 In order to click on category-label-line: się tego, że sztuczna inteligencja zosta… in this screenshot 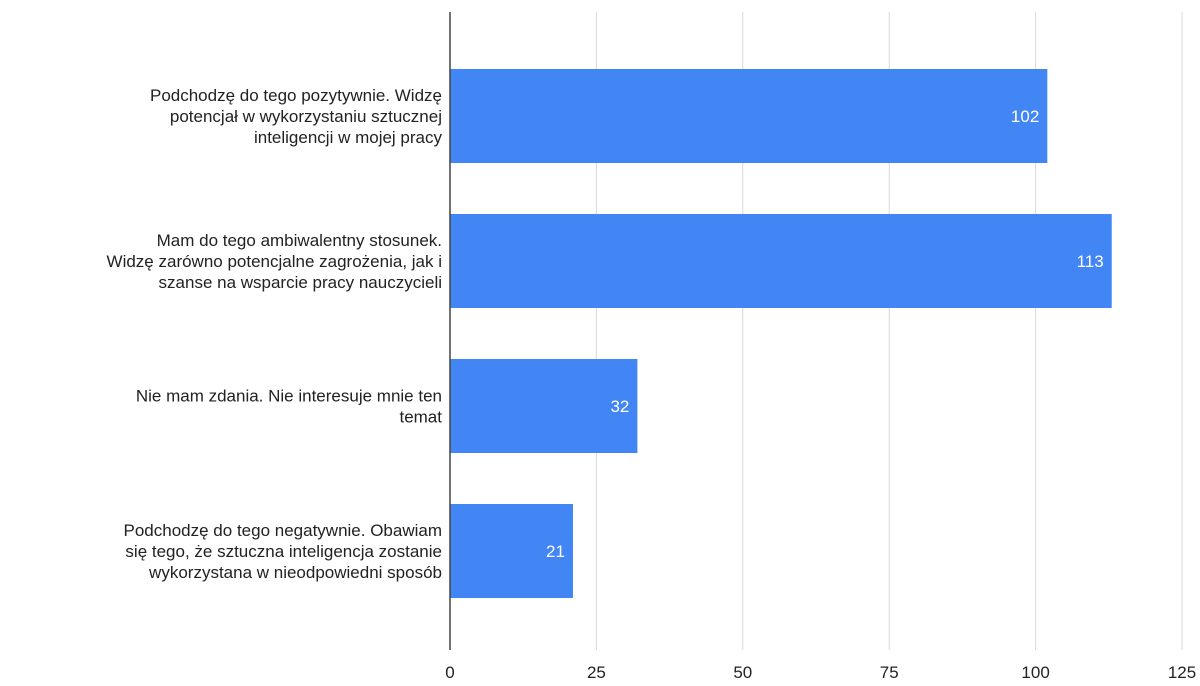, I will do `click(283, 551)`.